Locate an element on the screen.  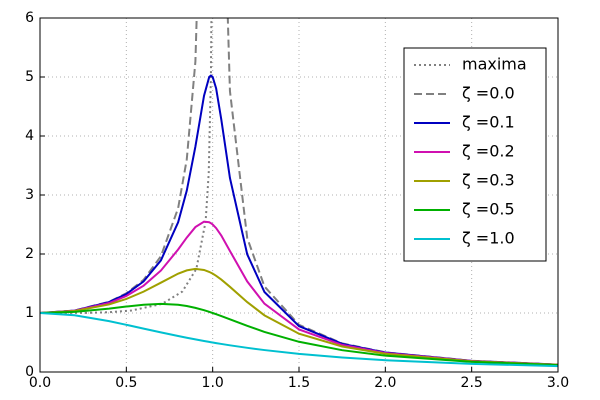
y-tick-label: 5 is located at coordinates (29, 77).